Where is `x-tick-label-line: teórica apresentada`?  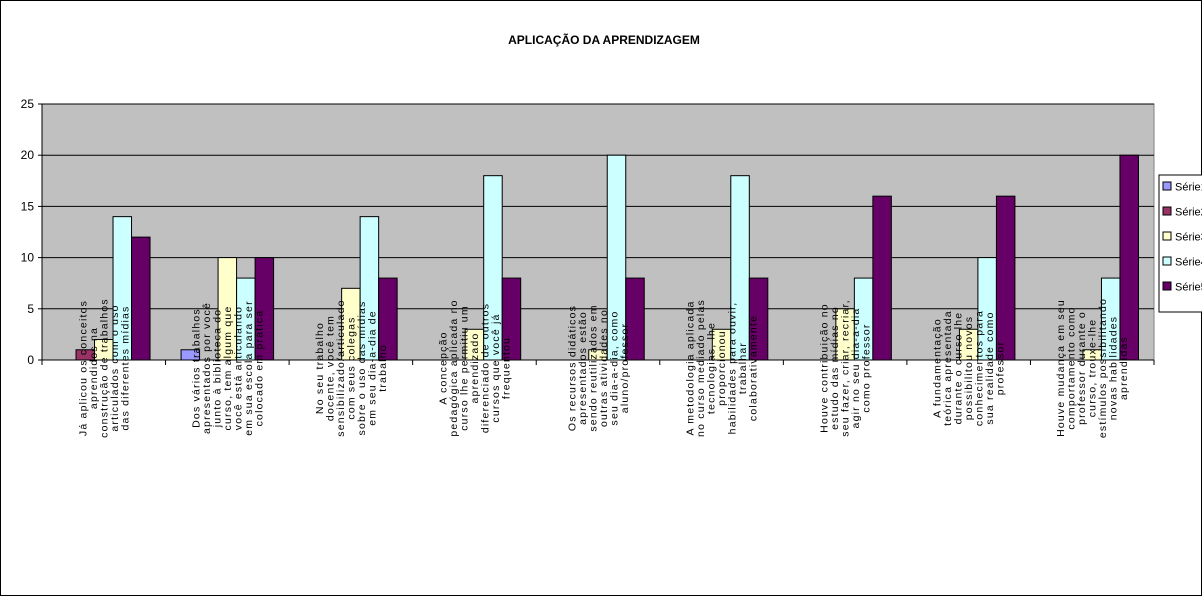
x-tick-label-line: teórica apresentada is located at coordinates (948, 368).